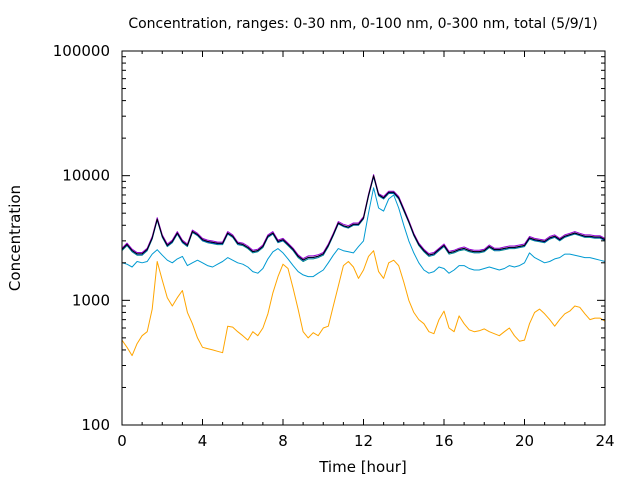  I want to click on x-tick-label: 4, so click(203, 441).